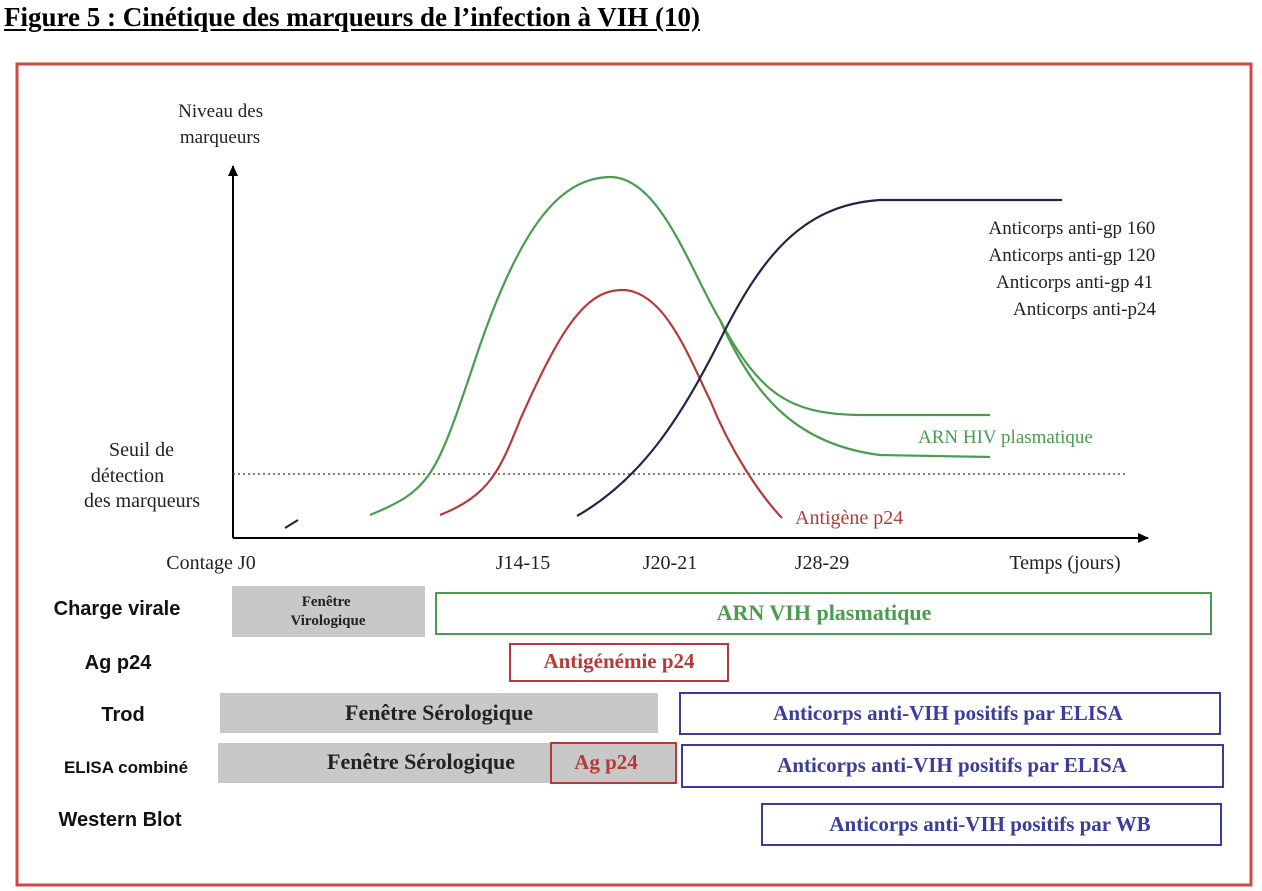  I want to click on rna-curve-label: ARN HIV plasmatique, so click(1005, 437).